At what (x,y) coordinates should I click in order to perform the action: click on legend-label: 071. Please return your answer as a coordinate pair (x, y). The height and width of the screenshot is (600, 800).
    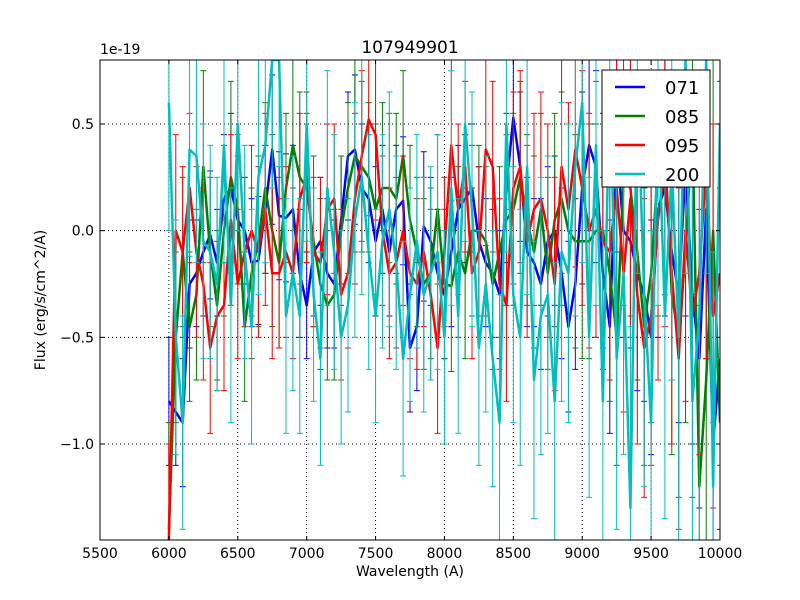
    Looking at the image, I should click on (682, 88).